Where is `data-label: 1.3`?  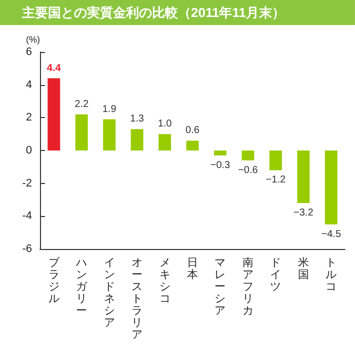 data-label: 1.3 is located at coordinates (137, 119).